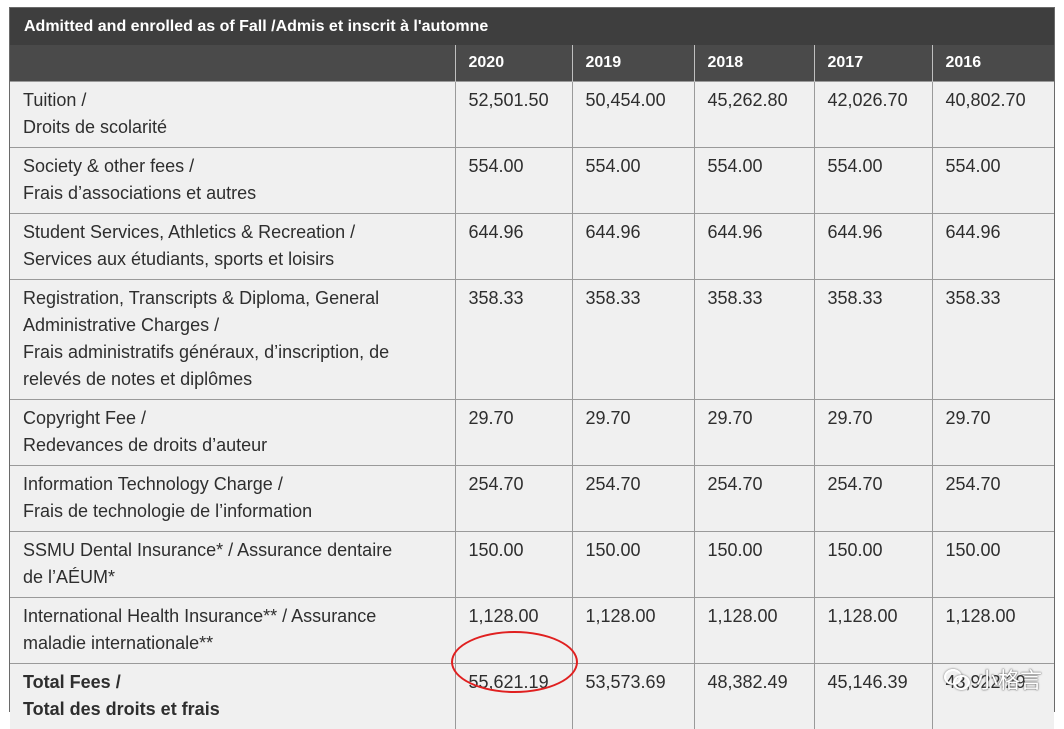 The height and width of the screenshot is (729, 1064). I want to click on wechat-icon, so click(957, 679).